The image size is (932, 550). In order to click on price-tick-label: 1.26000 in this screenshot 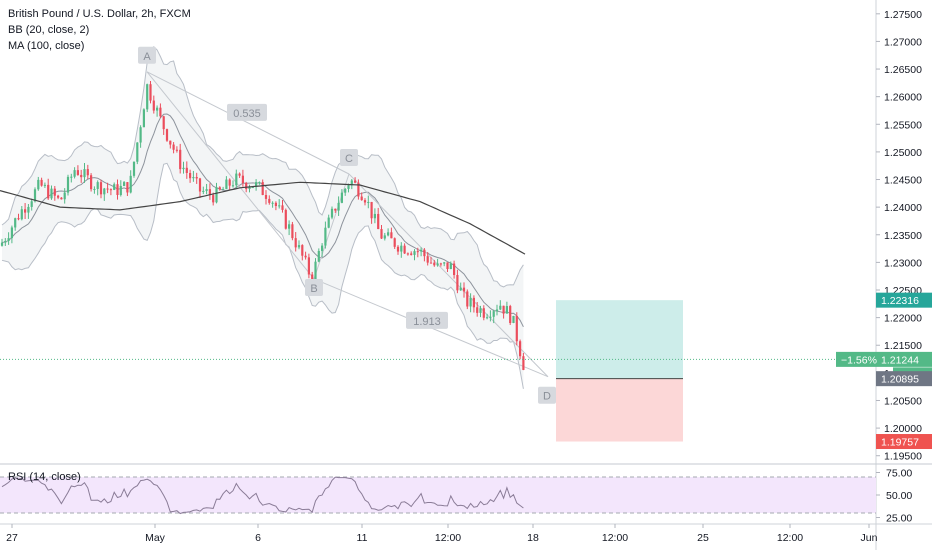, I will do `click(903, 98)`.